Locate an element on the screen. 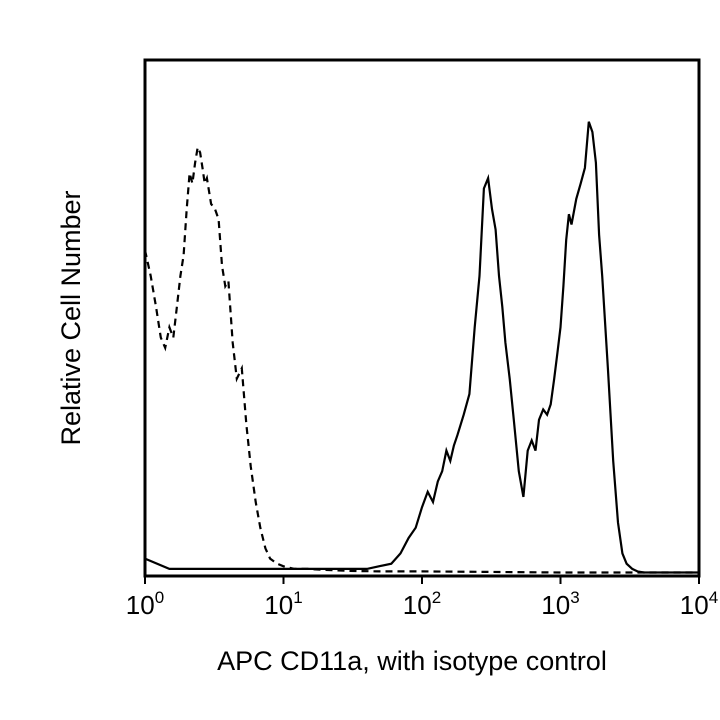 The image size is (720, 720). y-axis-label: Relative Cell Number is located at coordinates (71, 317).